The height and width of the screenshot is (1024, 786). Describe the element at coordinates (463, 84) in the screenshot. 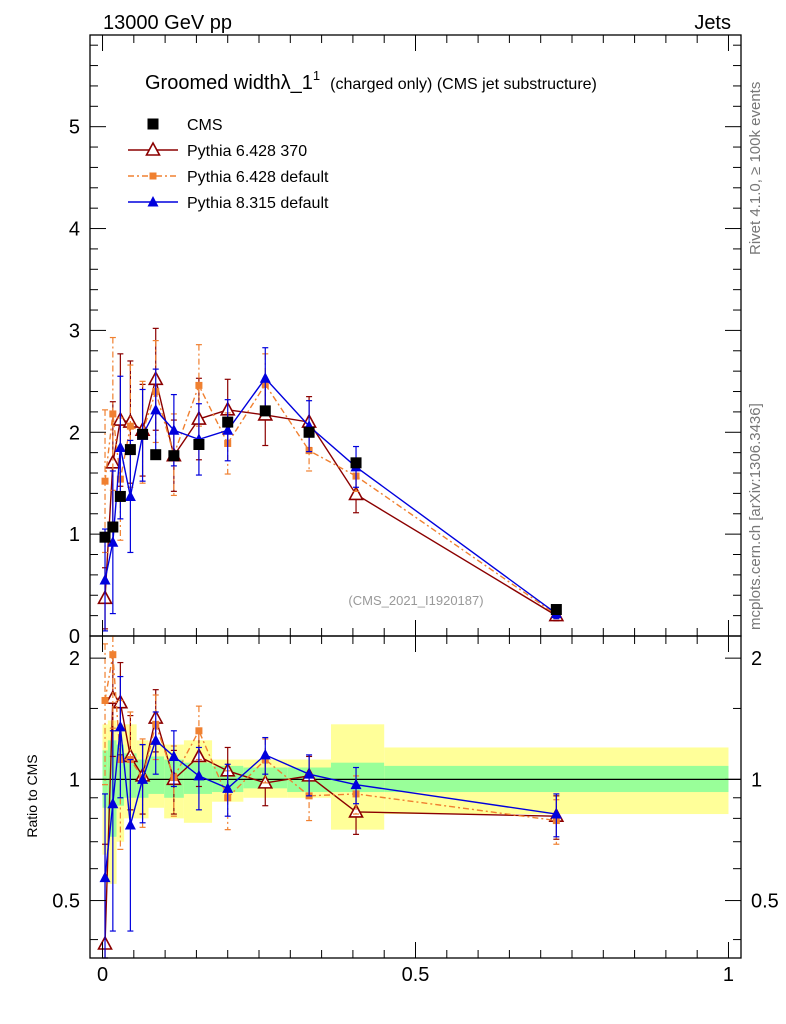

I see `chart-title-sub: (charged only) (CMS jet substructure)` at that location.